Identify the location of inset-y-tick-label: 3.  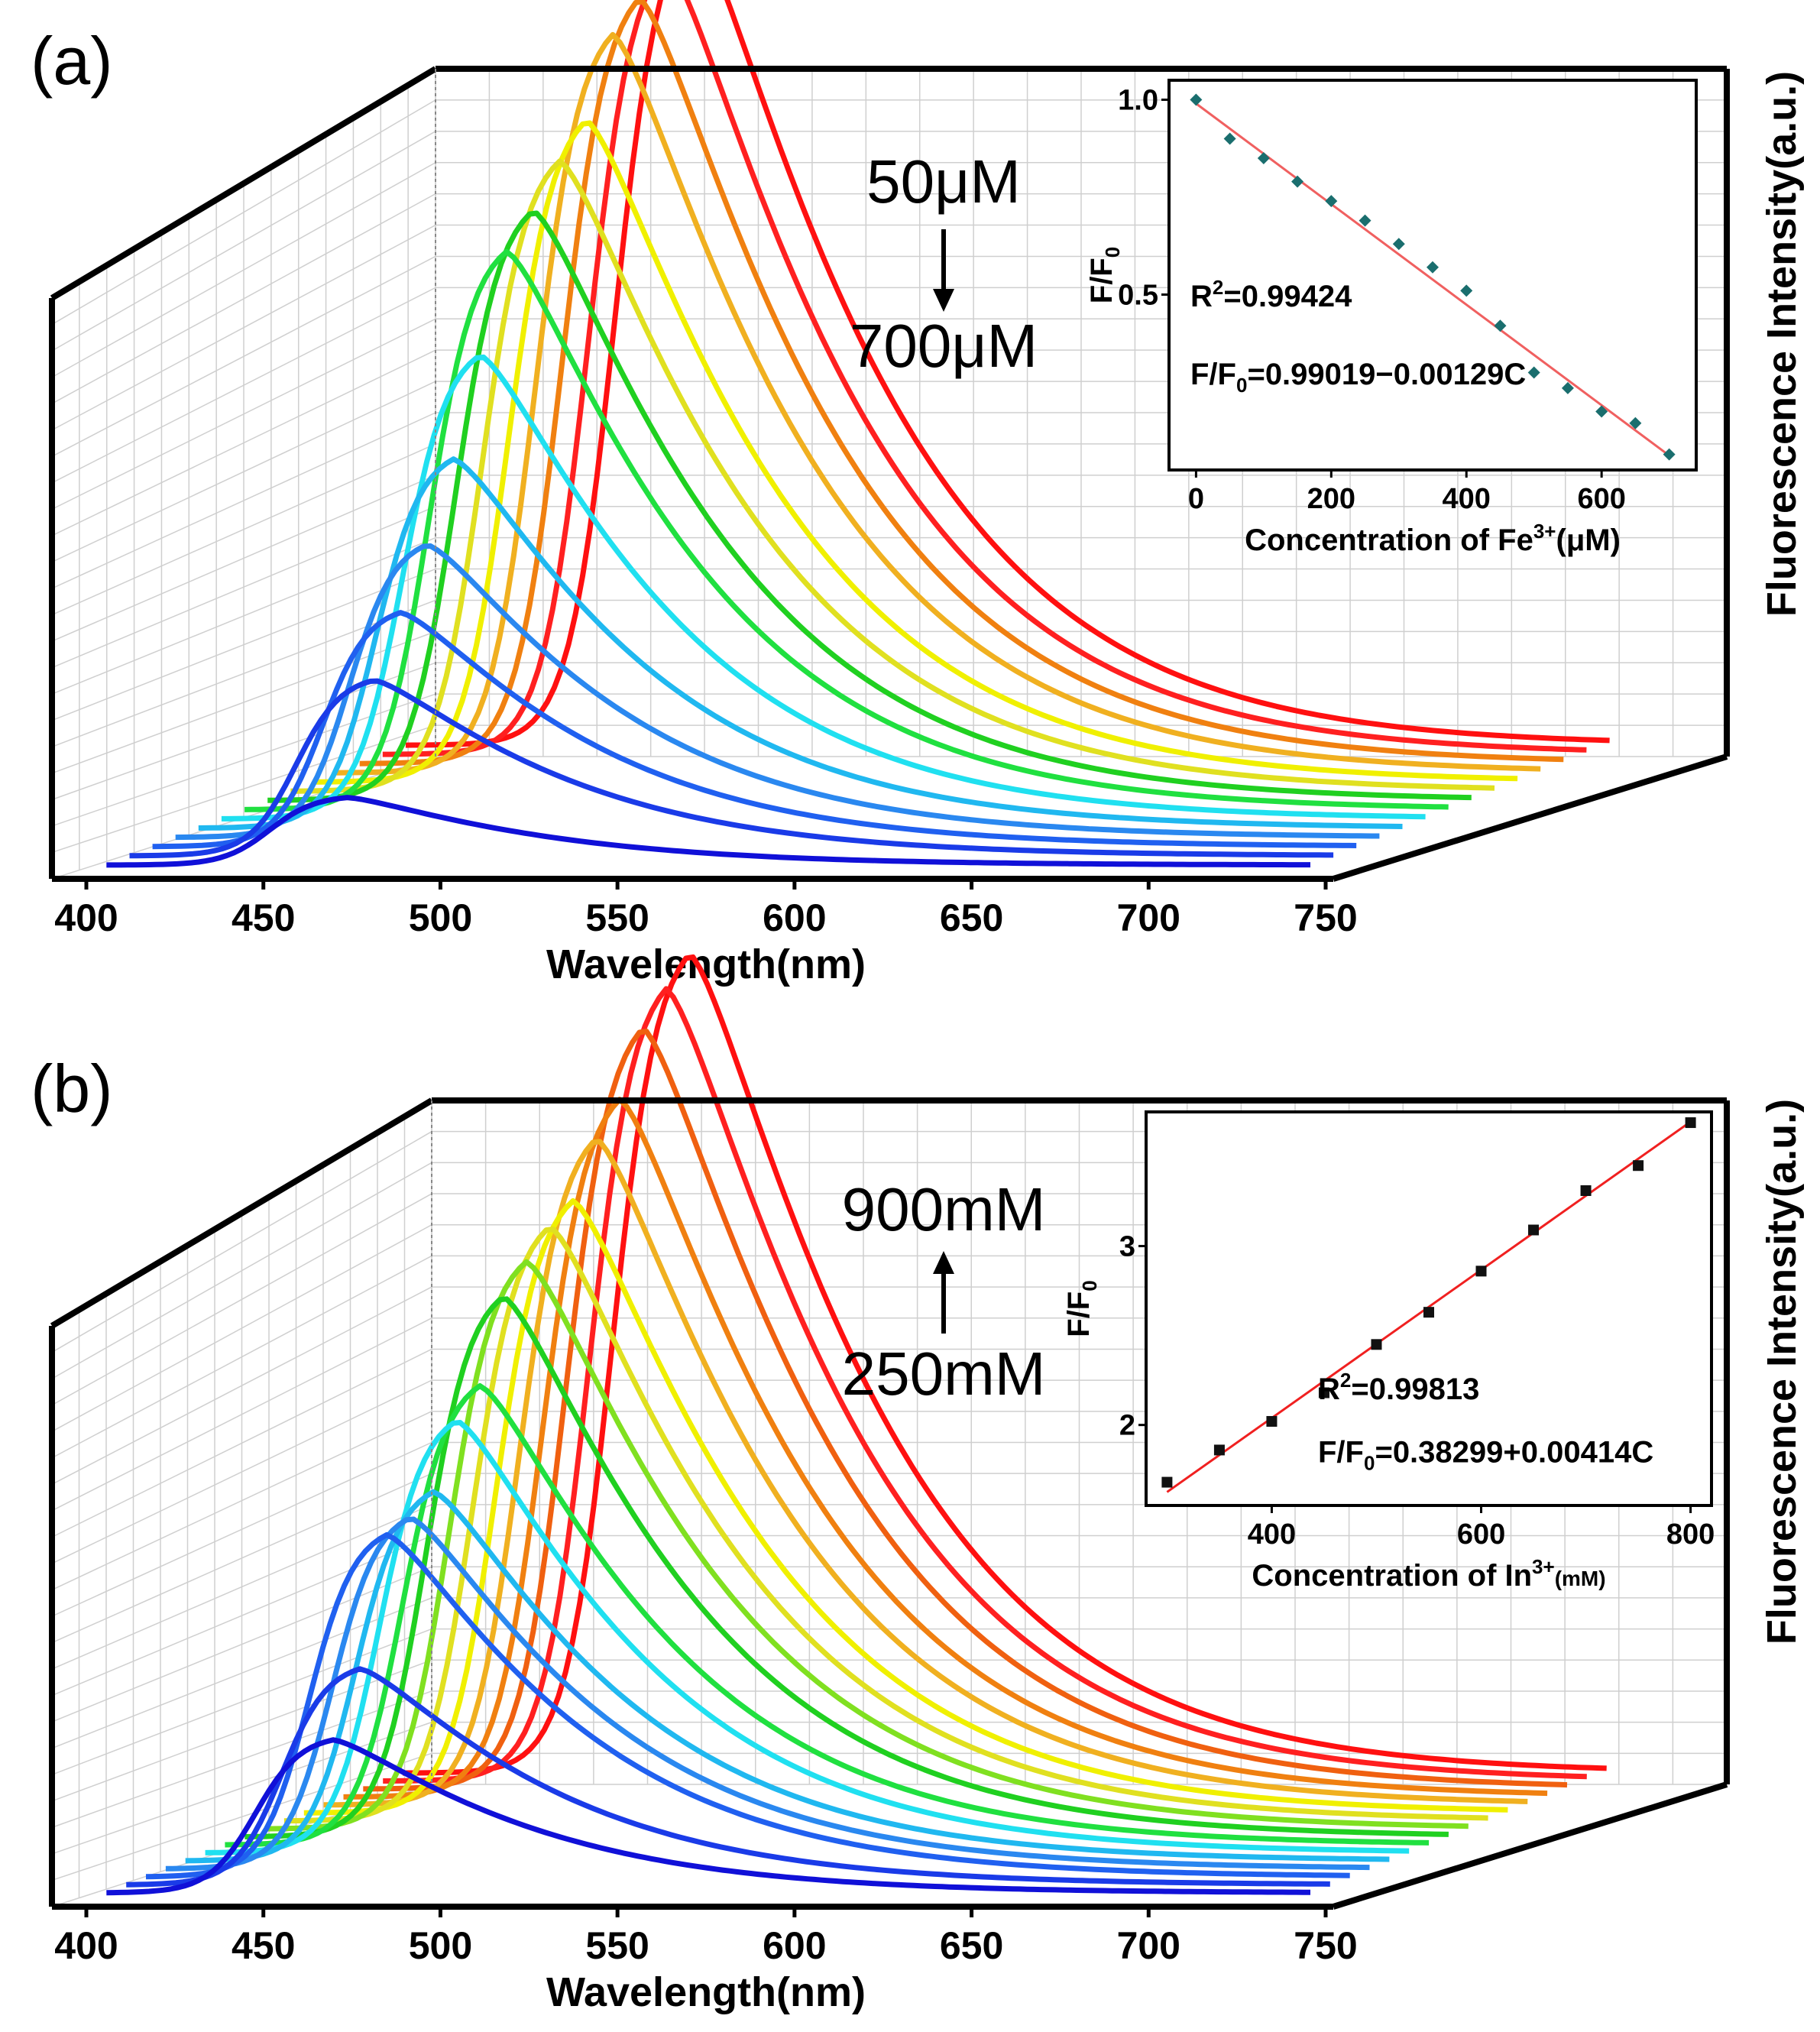
(1127, 1247).